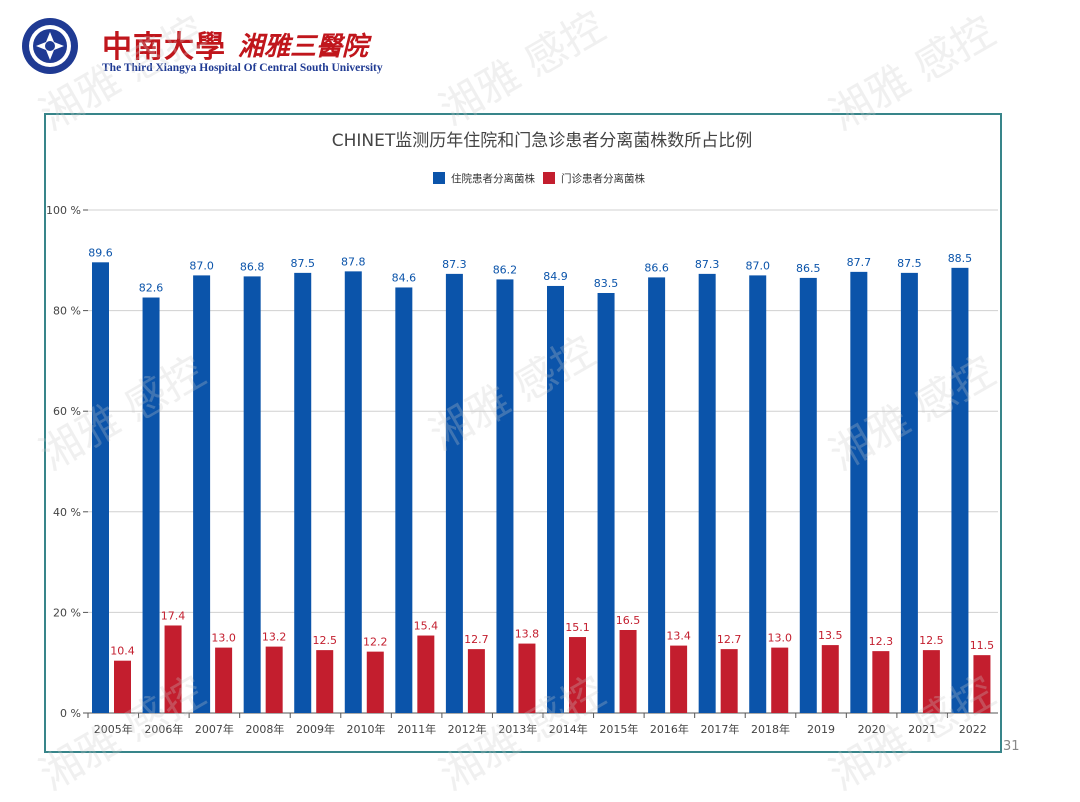 The height and width of the screenshot is (802, 1080). I want to click on brand-subname-cn: 湘雅三醫院, so click(303, 47).